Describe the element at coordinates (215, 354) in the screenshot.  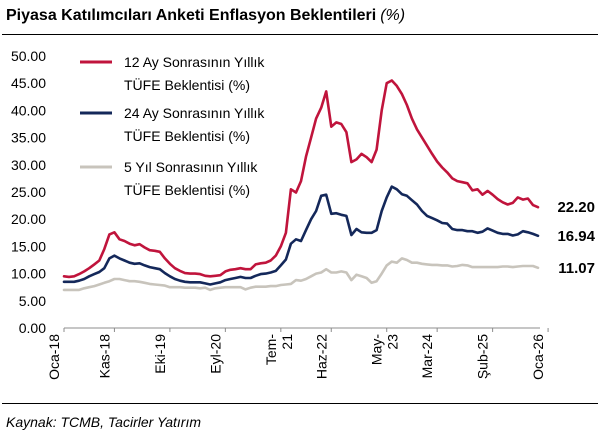
I see `x-tick-label: Eyl-20` at that location.